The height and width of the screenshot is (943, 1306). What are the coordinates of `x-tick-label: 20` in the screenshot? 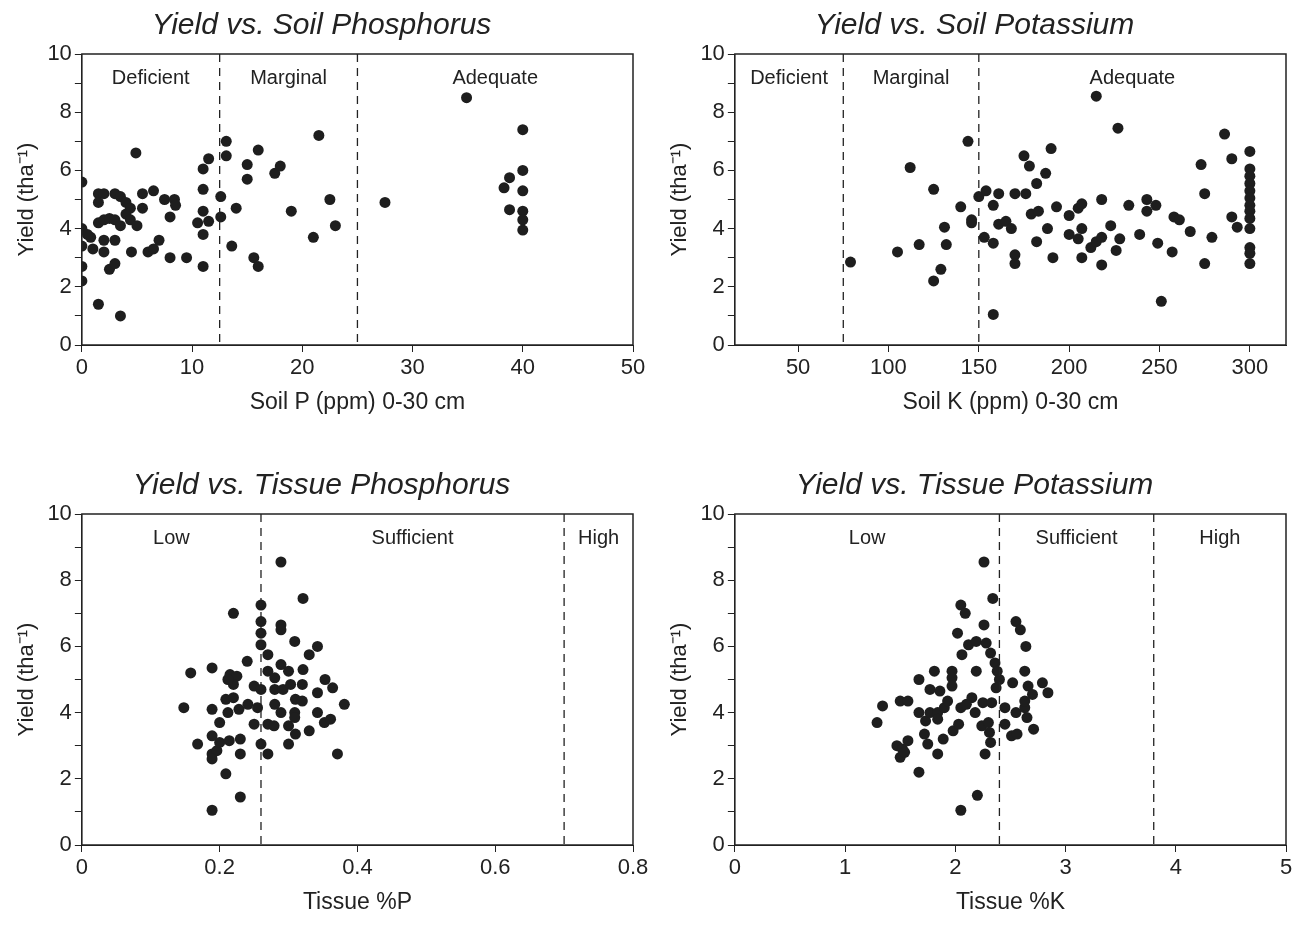 It's located at (302, 367).